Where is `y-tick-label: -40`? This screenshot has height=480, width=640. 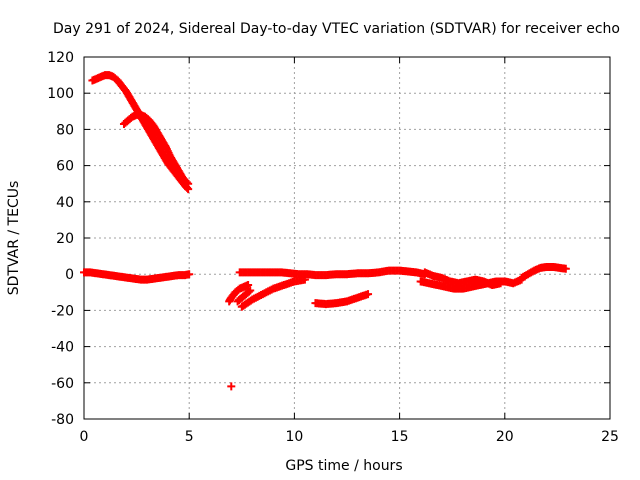
y-tick-label: -40 is located at coordinates (62, 348).